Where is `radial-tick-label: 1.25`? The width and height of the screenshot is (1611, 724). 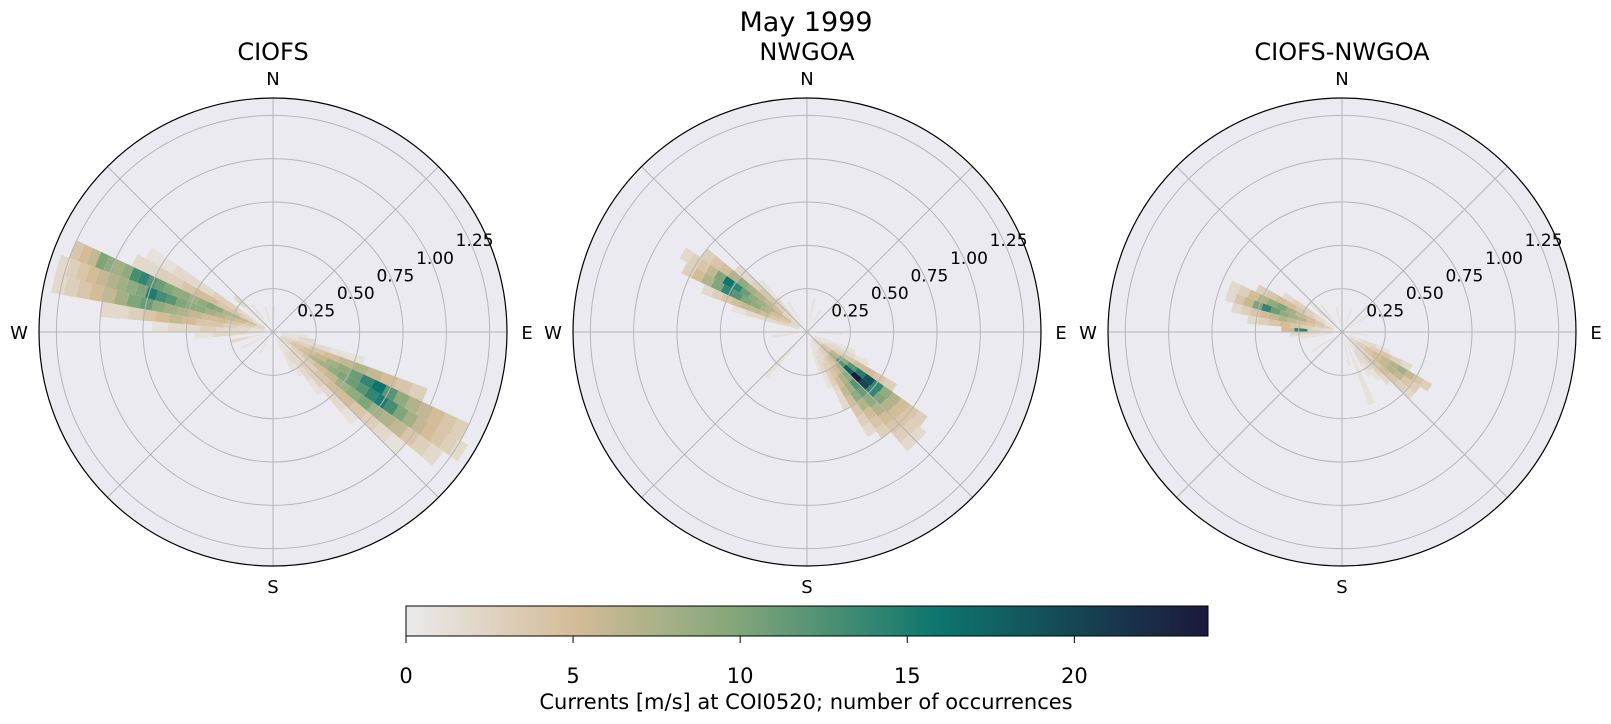
radial-tick-label: 1.25 is located at coordinates (475, 241).